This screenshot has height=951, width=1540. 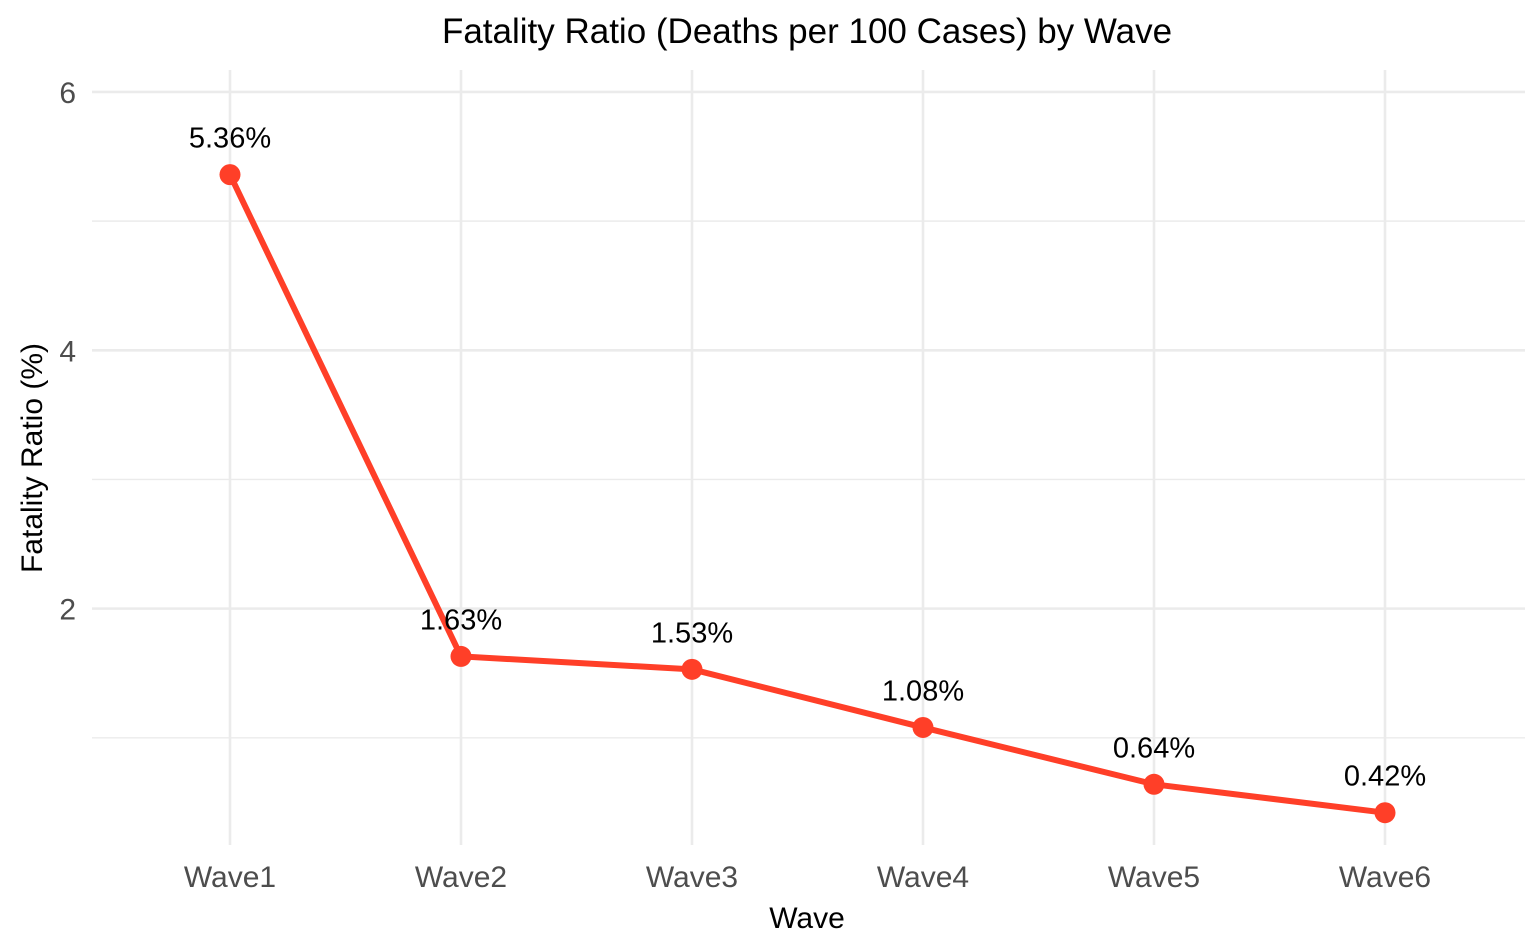 I want to click on data-label: 0.64%, so click(x=1154, y=748).